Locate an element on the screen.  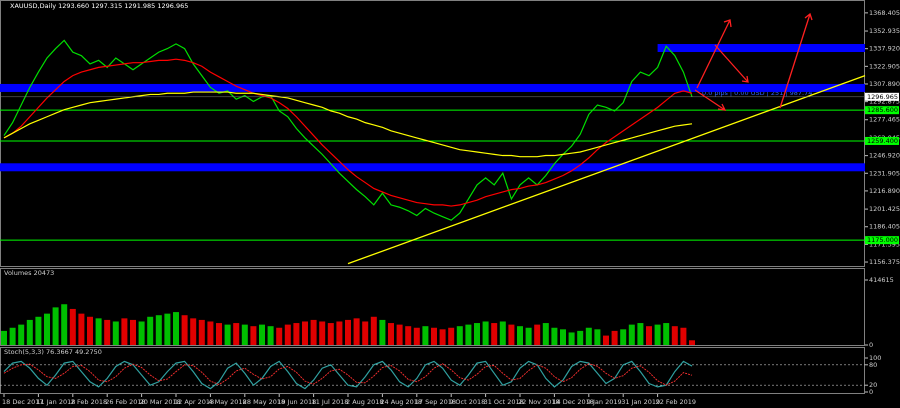
level-label: 1259.400 is located at coordinates (882, 141).